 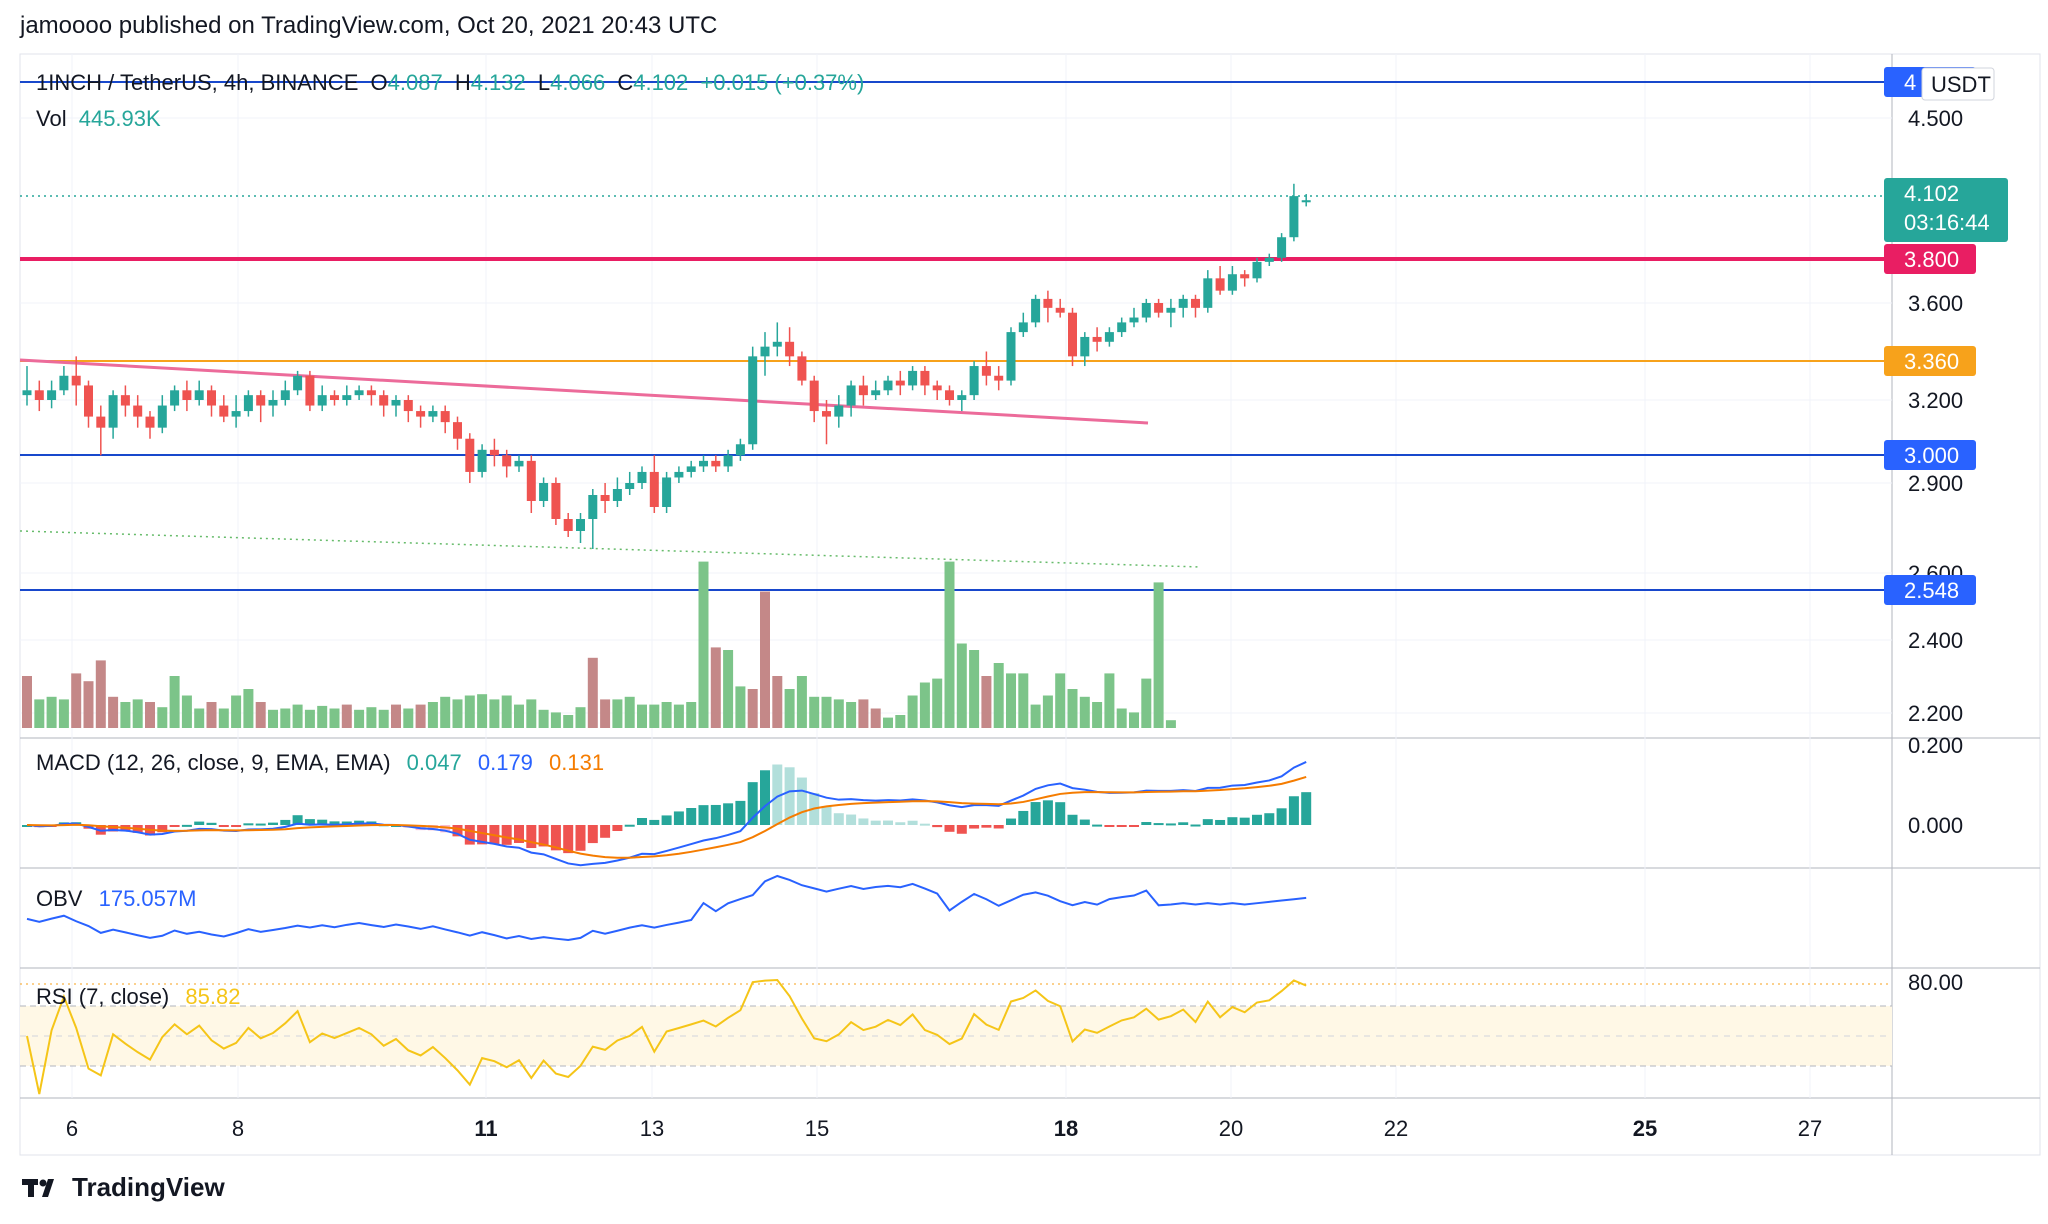 What do you see at coordinates (1231, 1128) in the screenshot?
I see `date-tick-label: 20` at bounding box center [1231, 1128].